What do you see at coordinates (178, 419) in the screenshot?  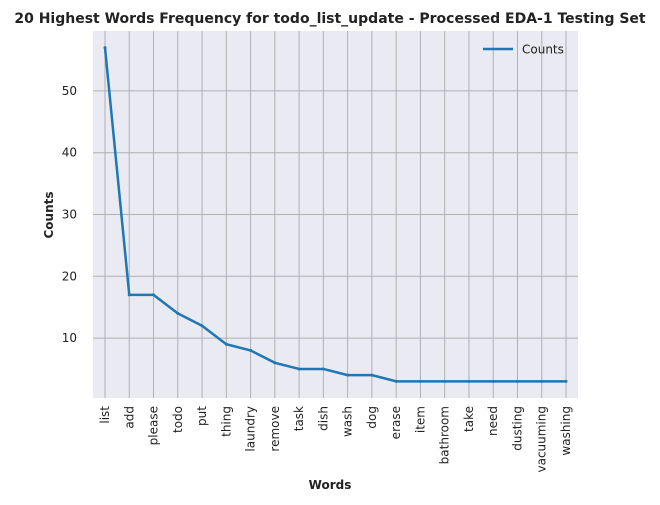 I see `x-tick-label: todo` at bounding box center [178, 419].